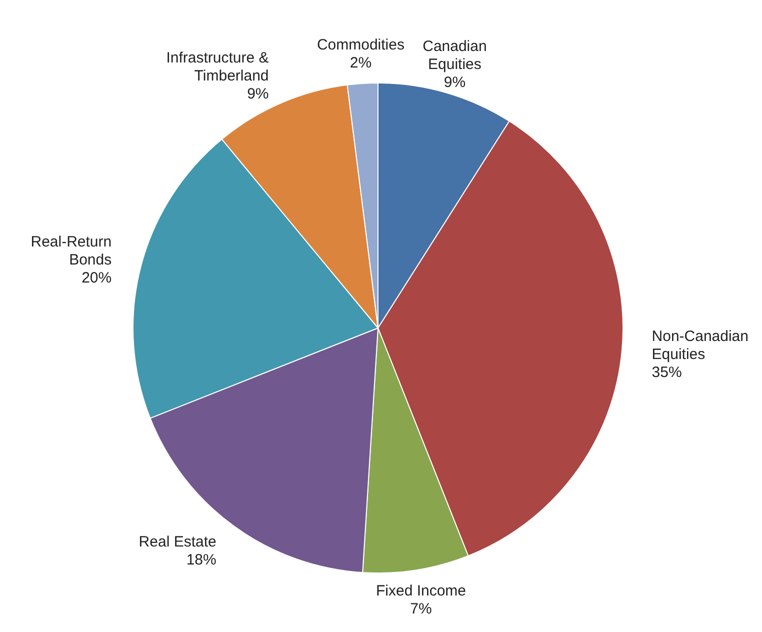  I want to click on slice-label: Fixed Income, so click(421, 591).